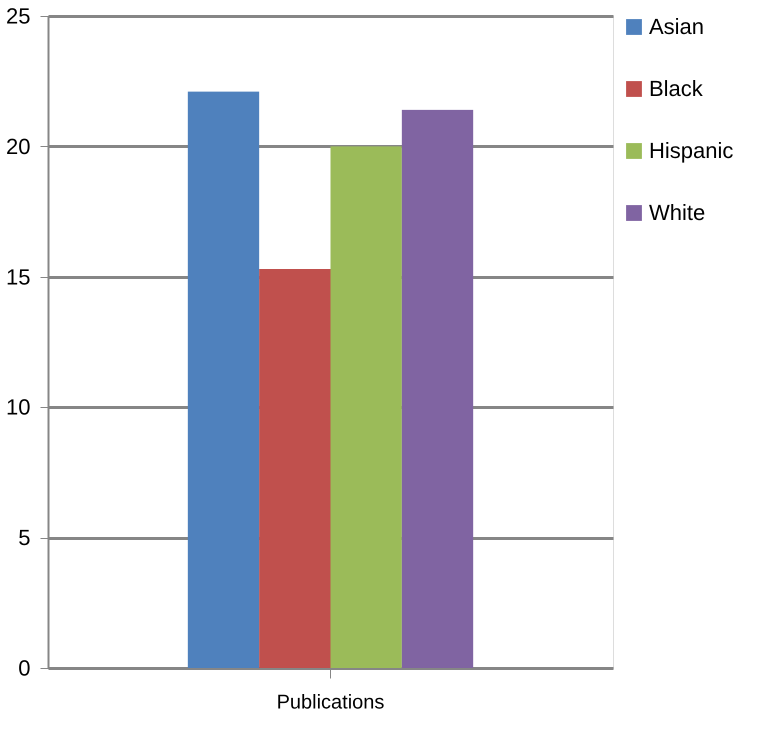 Image resolution: width=759 pixels, height=736 pixels. What do you see at coordinates (24, 537) in the screenshot?
I see `y-tick-label: 5` at bounding box center [24, 537].